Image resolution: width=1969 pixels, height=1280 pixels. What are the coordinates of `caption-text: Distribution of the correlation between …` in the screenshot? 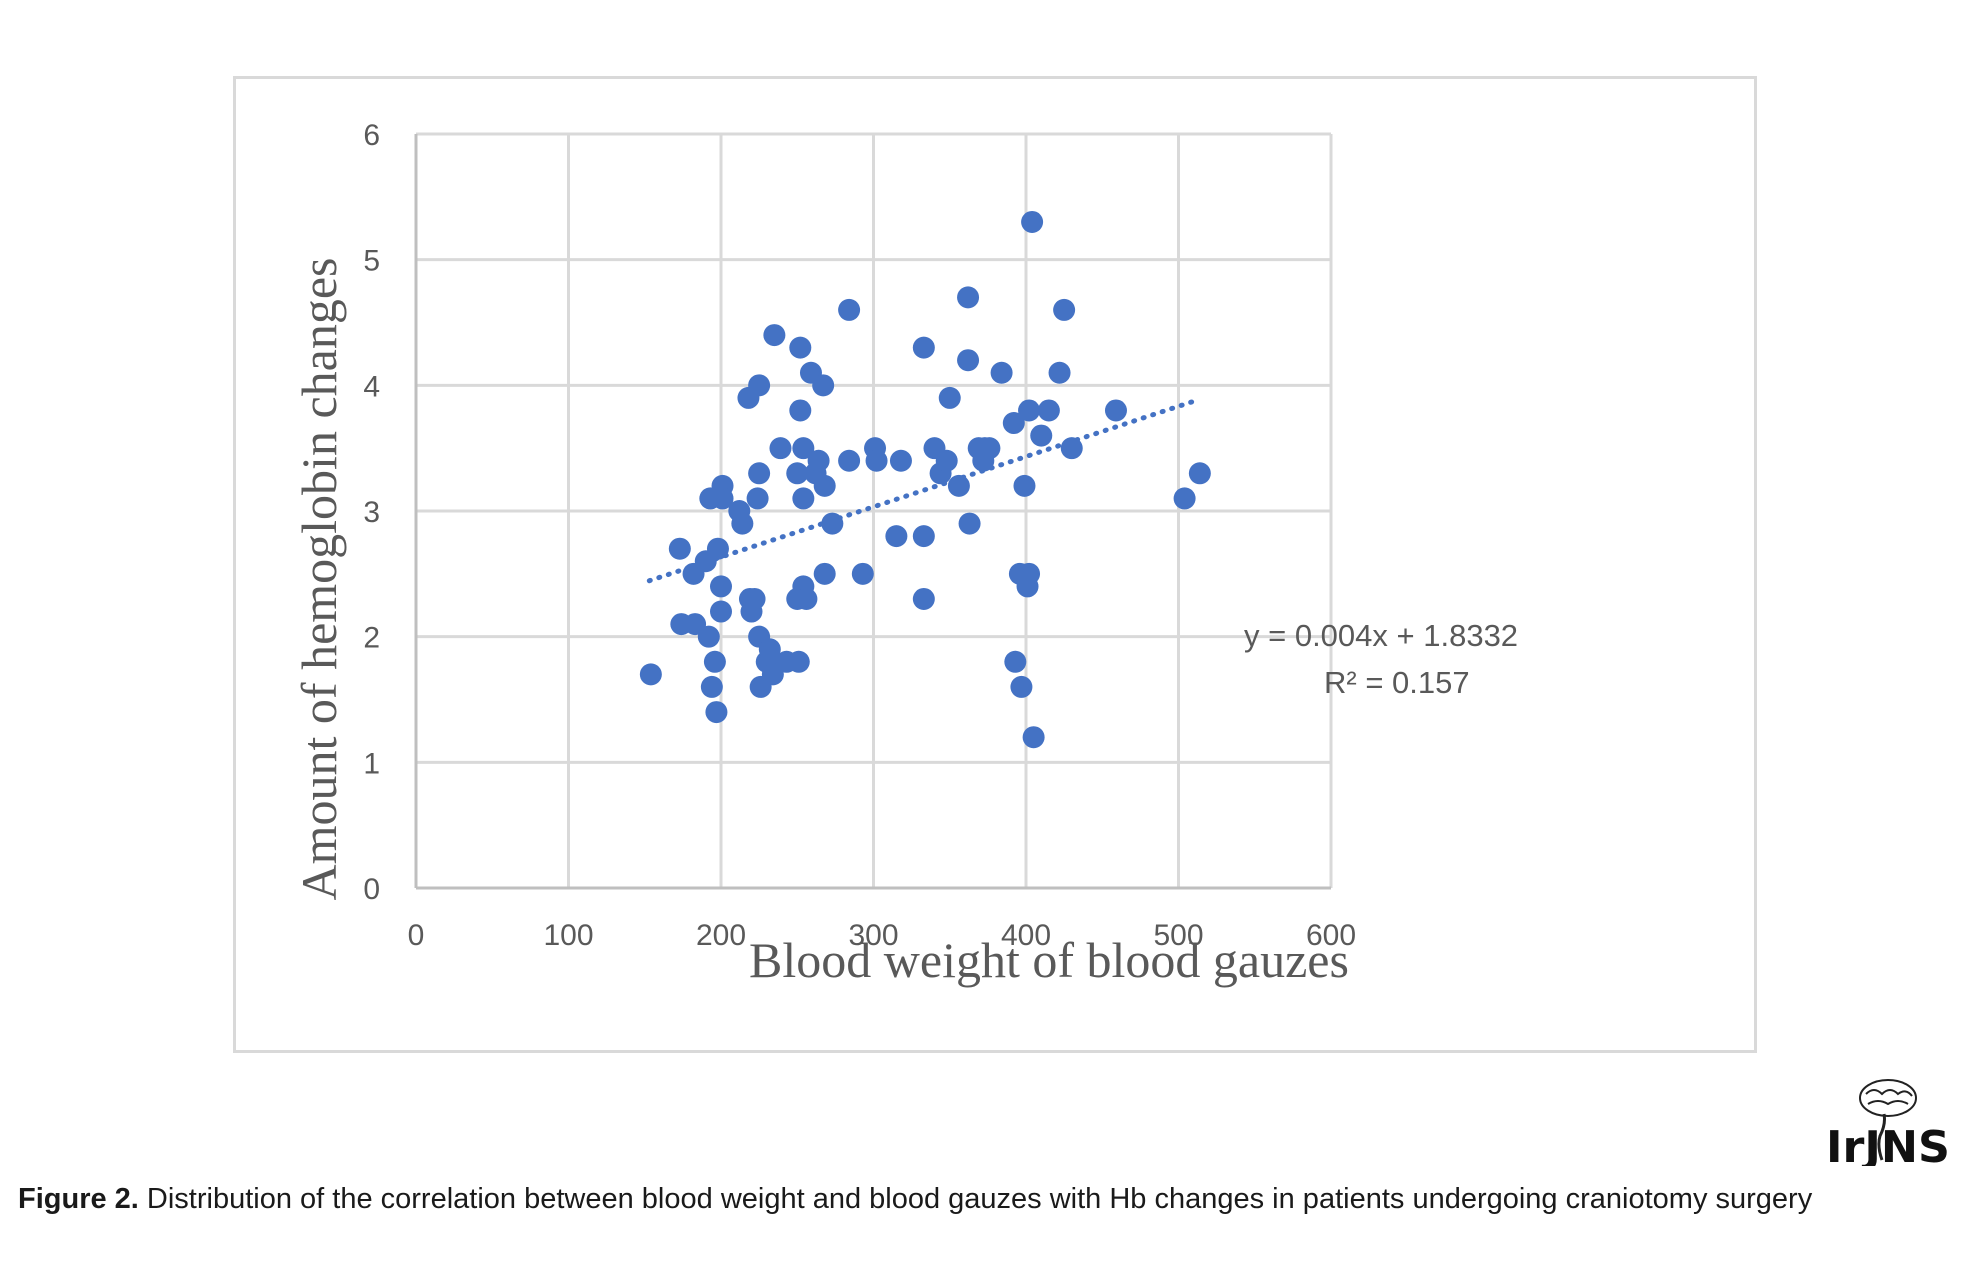 It's located at (975, 1199).